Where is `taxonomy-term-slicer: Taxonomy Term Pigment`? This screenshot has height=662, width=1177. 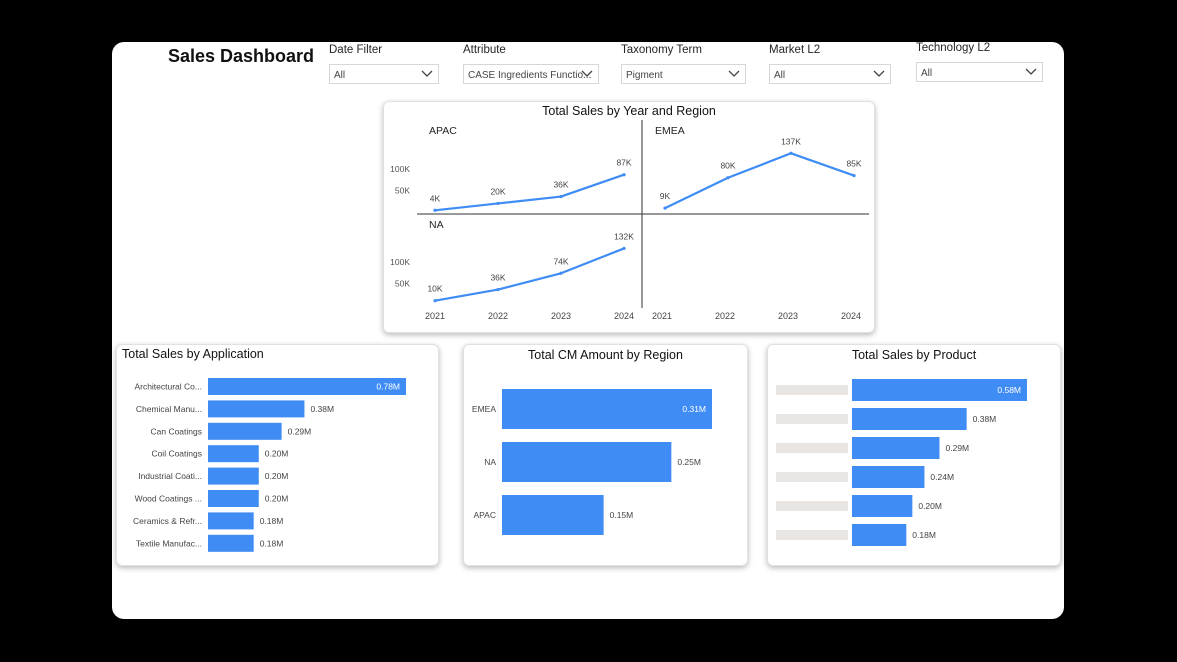
taxonomy-term-slicer: Taxonomy Term Pigment is located at coordinates (683, 64).